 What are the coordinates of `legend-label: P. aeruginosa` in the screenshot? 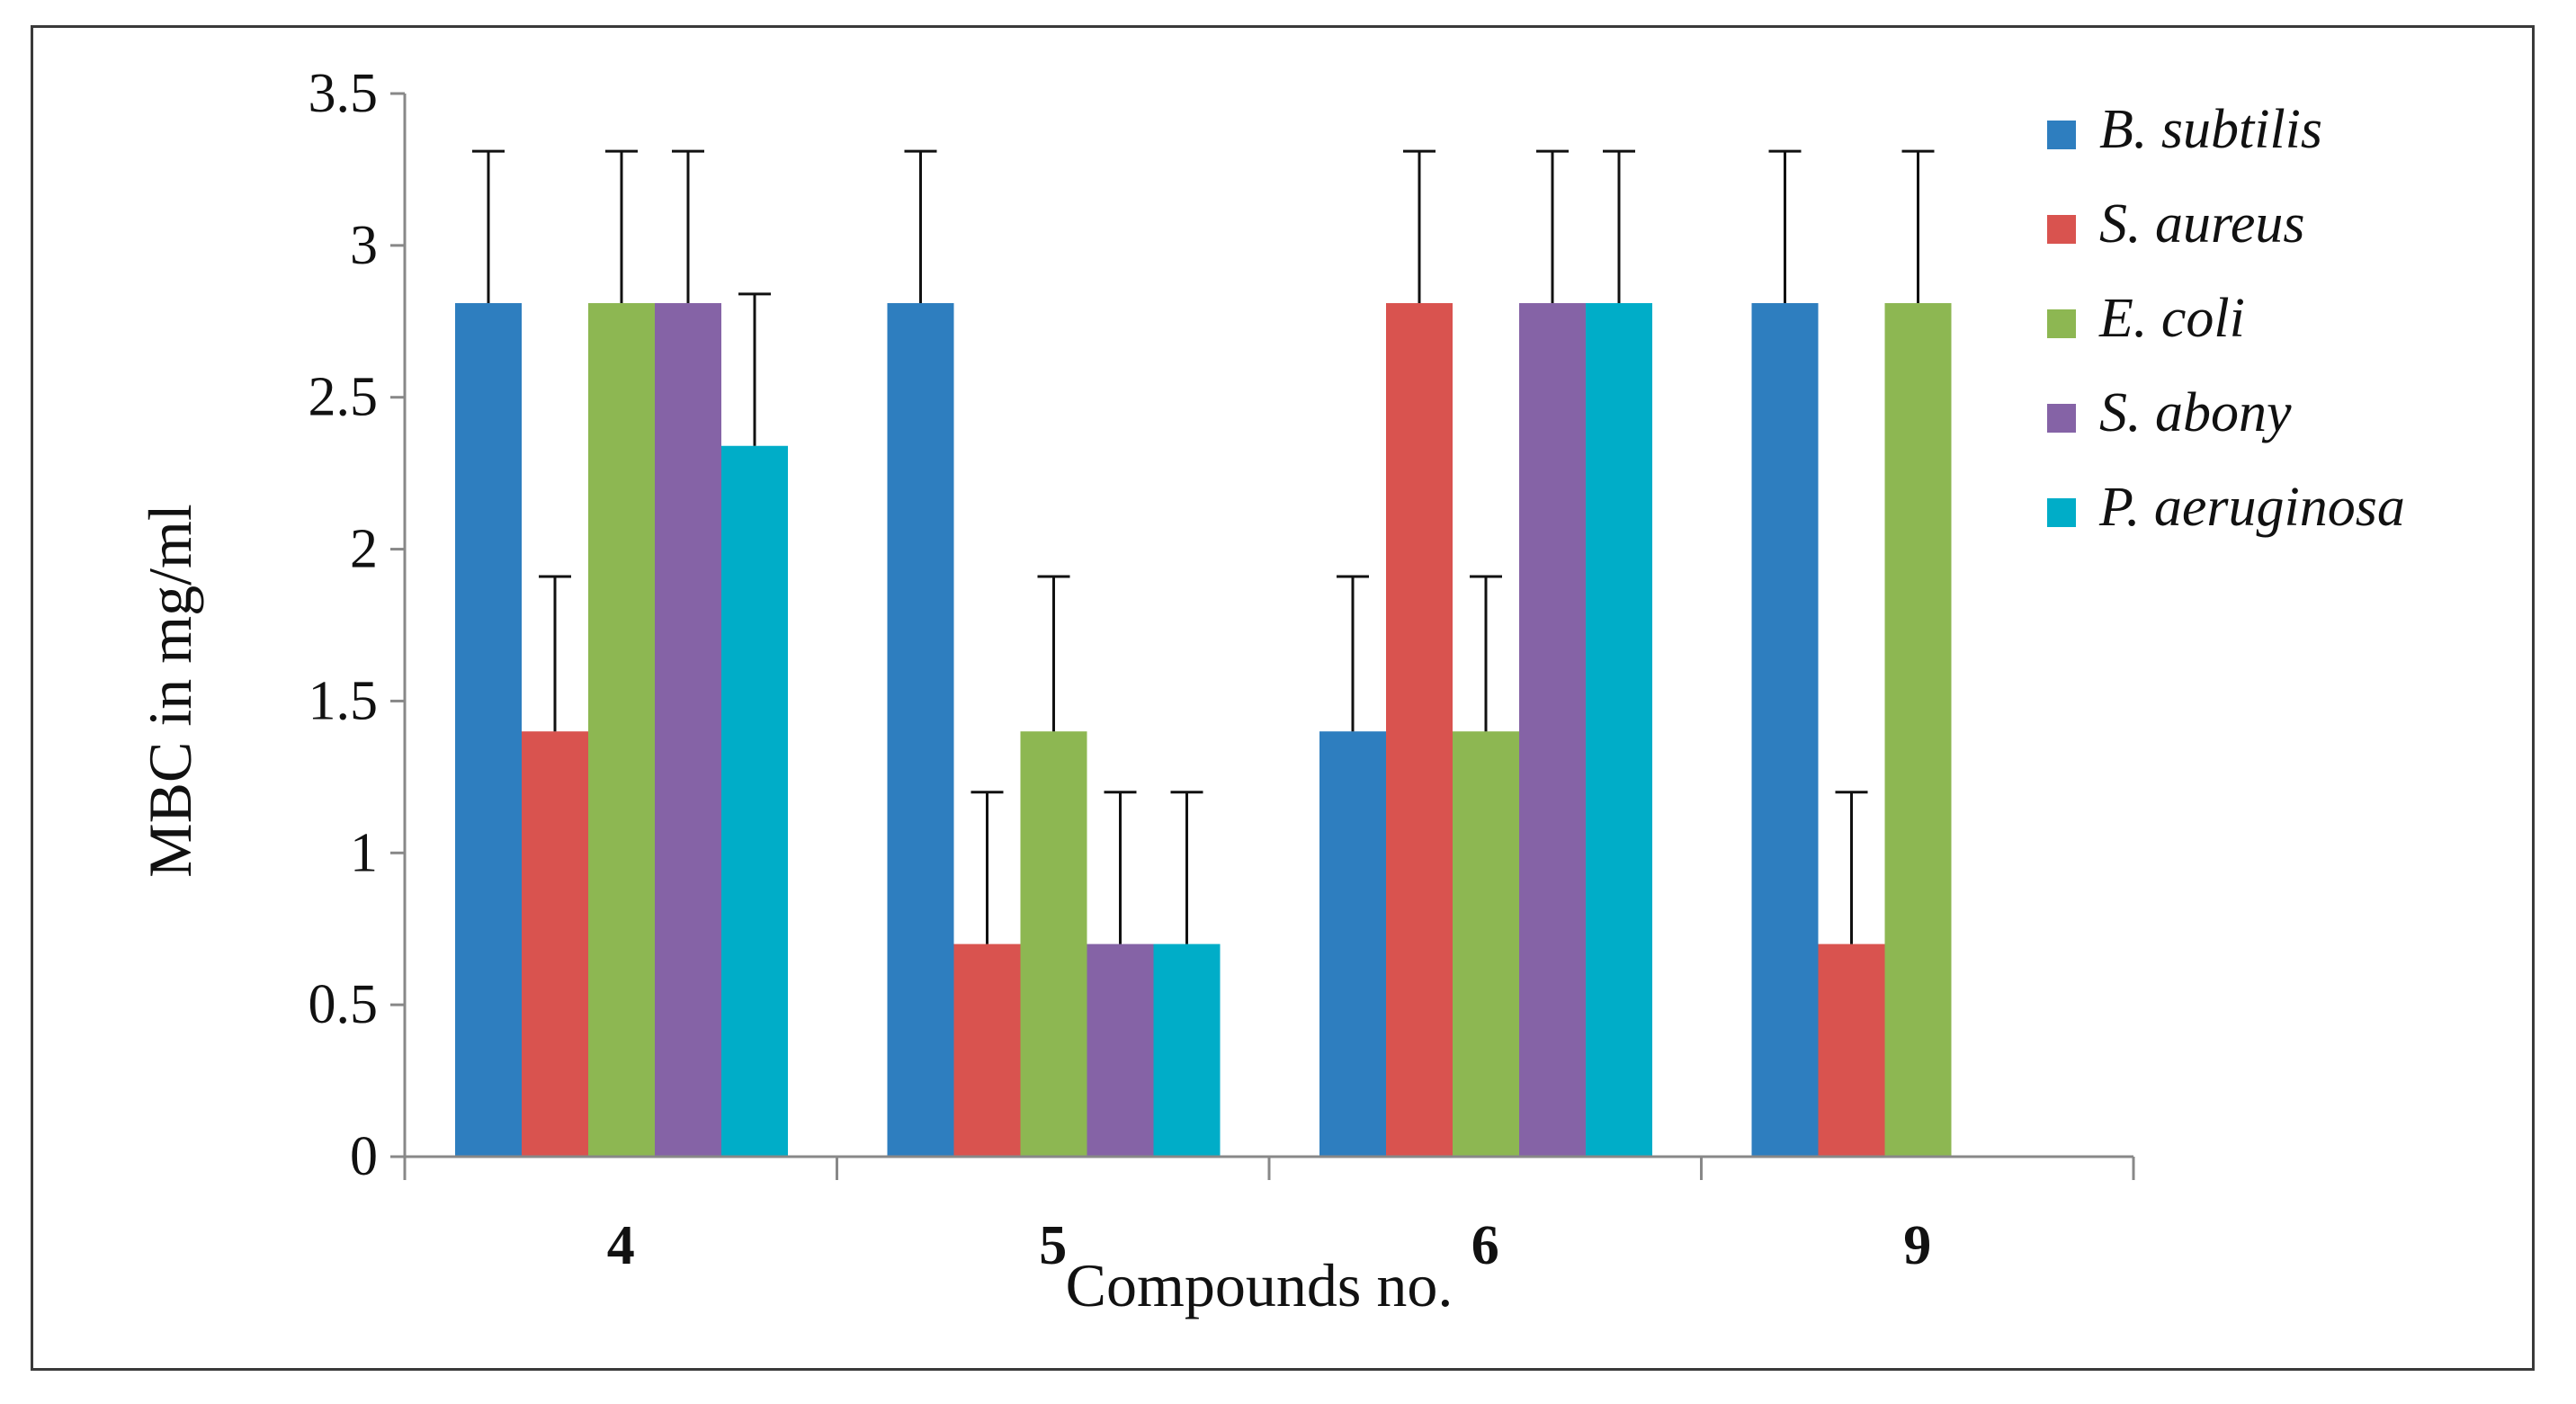 It's located at (2251, 507).